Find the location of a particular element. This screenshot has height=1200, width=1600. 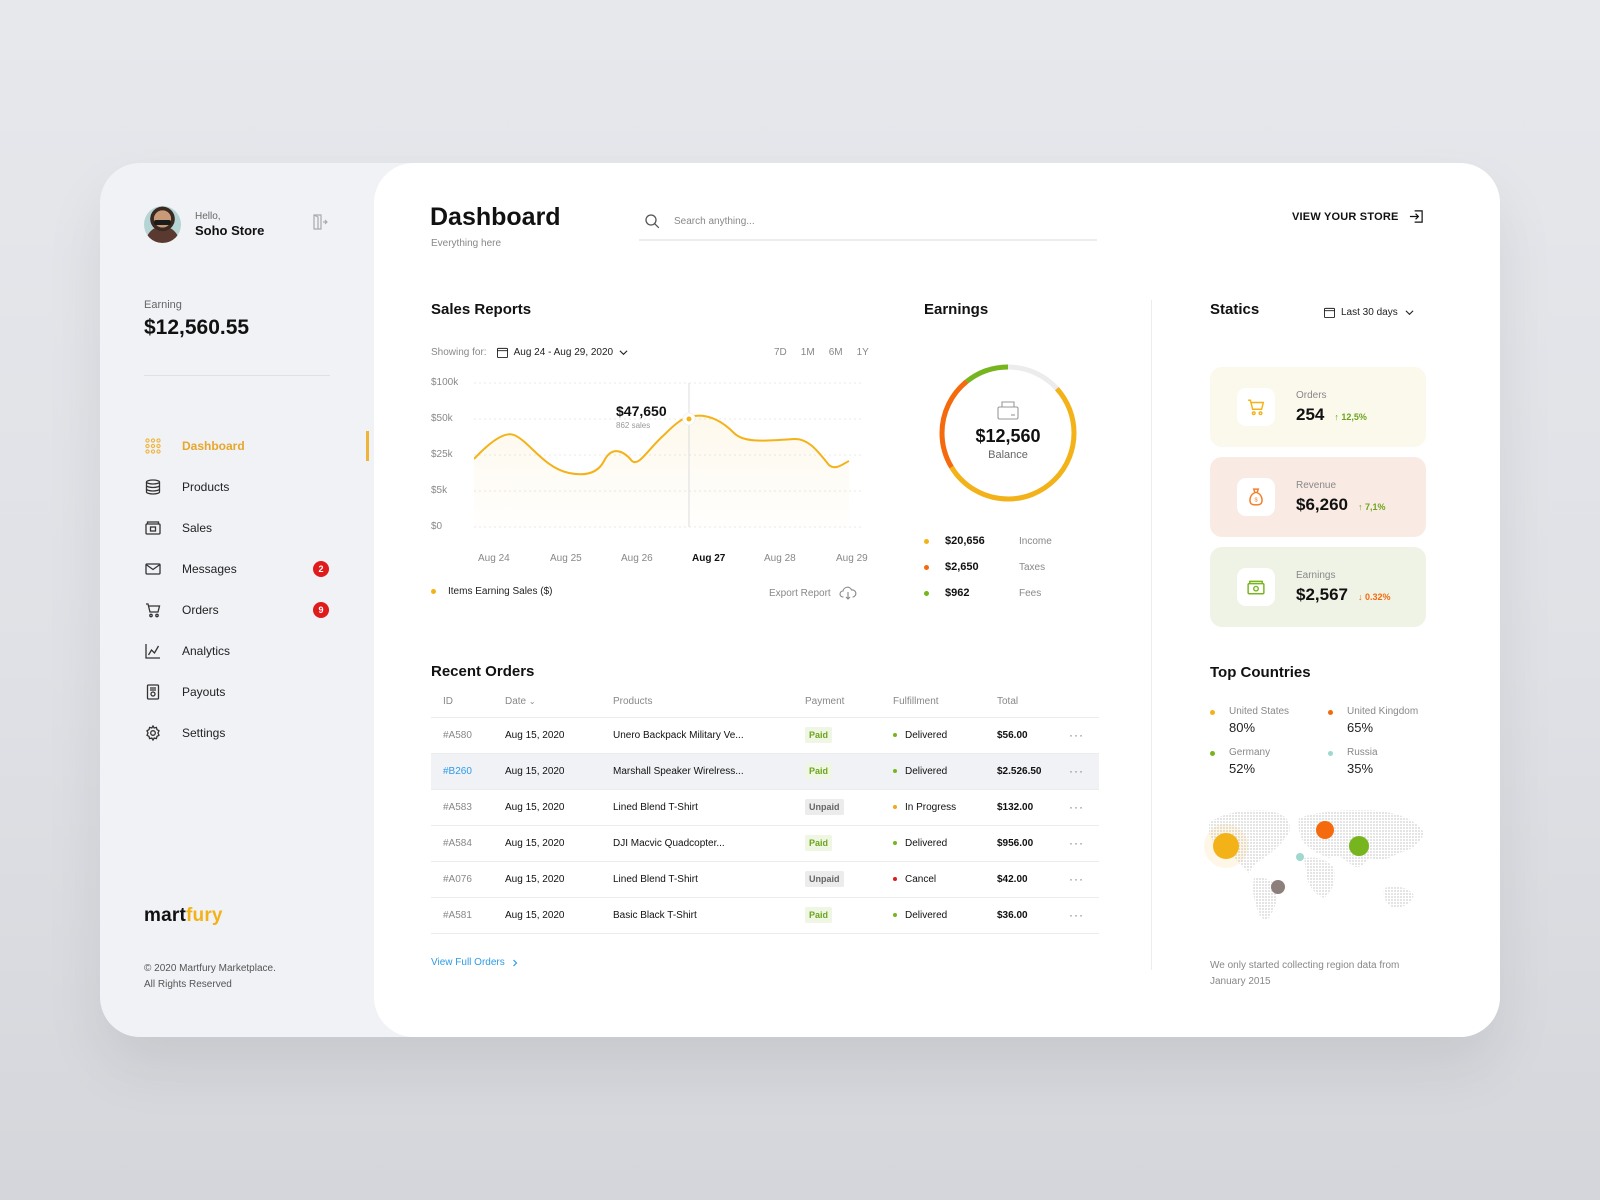

col-id: ID is located at coordinates (462, 702).